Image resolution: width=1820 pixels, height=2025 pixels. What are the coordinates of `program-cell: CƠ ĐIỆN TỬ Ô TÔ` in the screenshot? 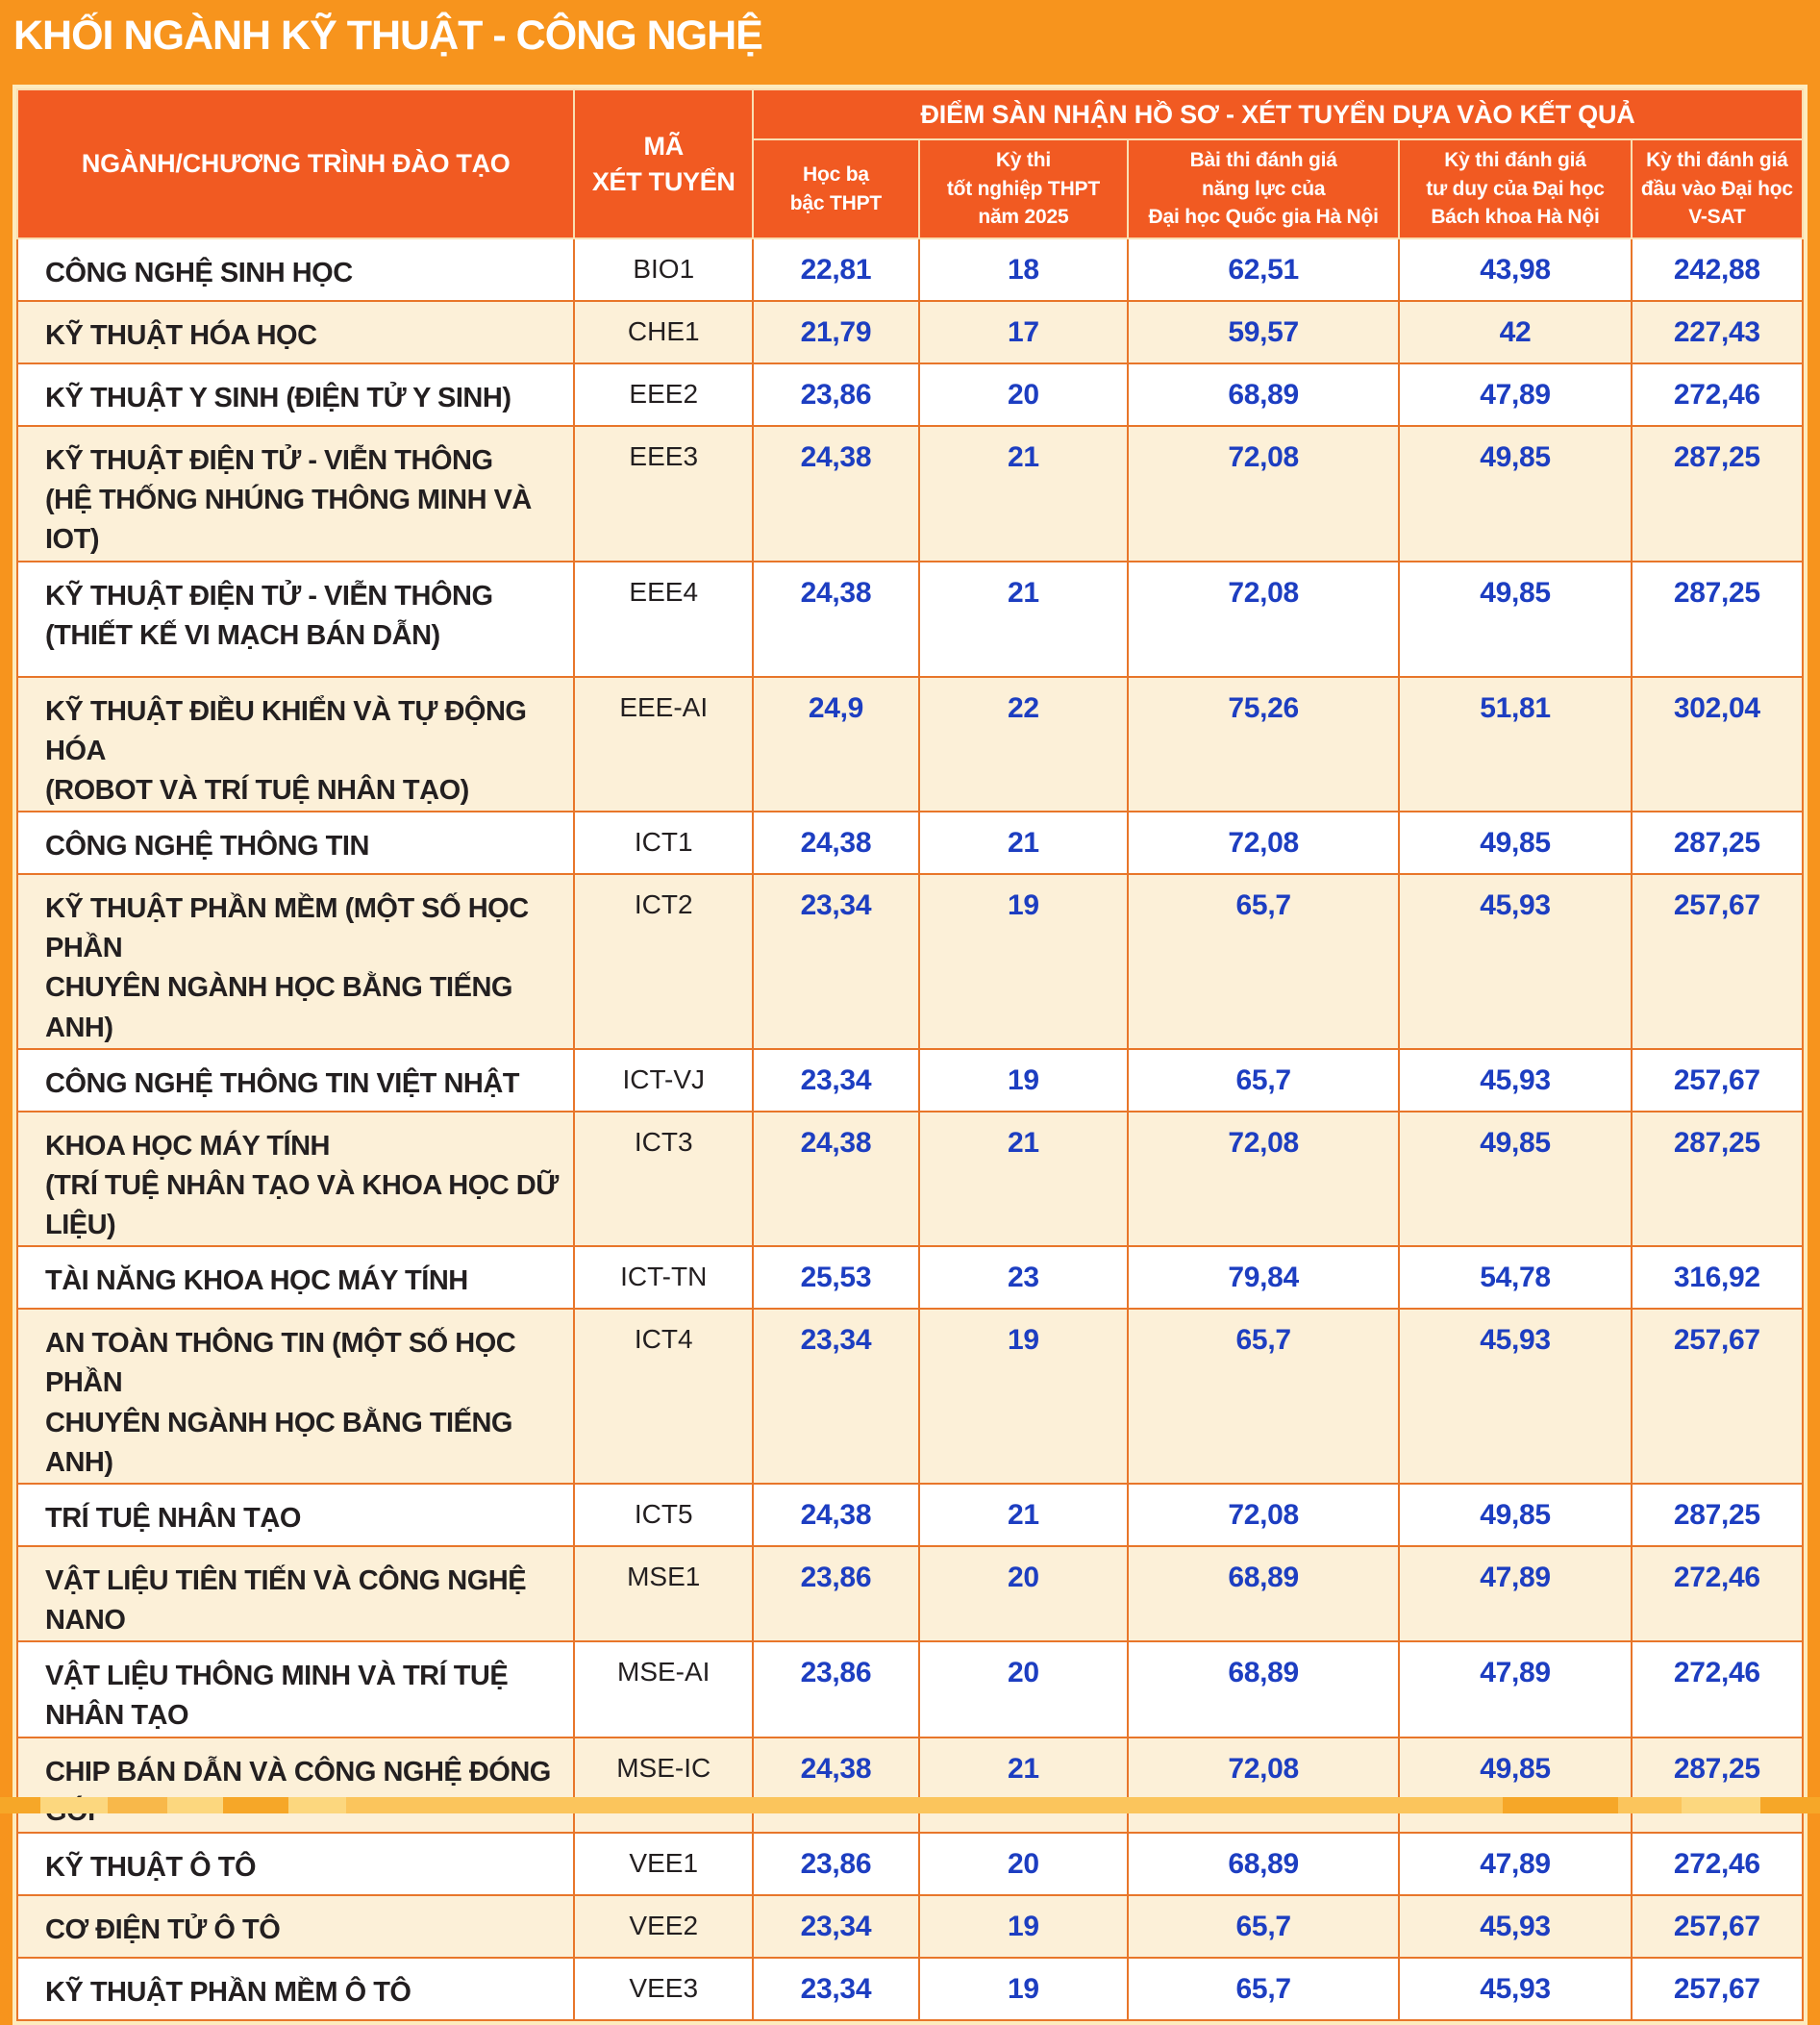 It's located at (296, 1926).